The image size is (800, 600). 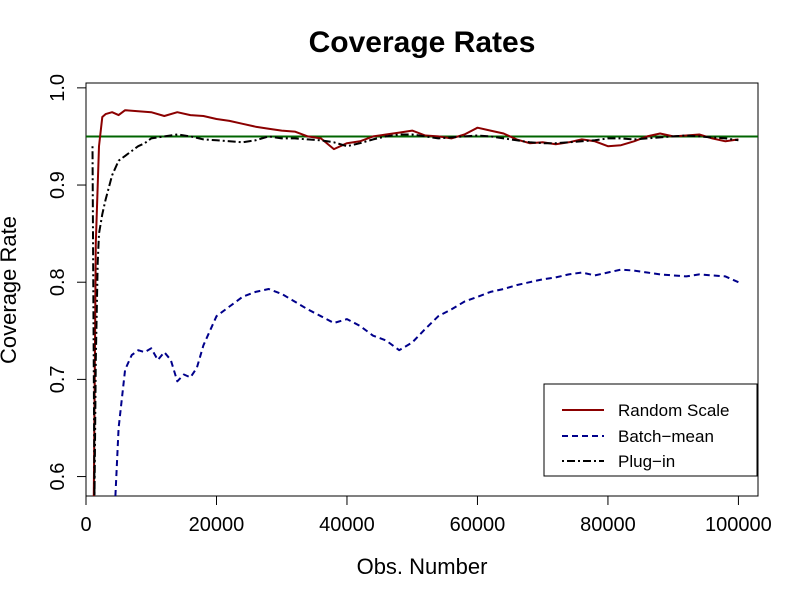 I want to click on y-tick-label: 0.9, so click(x=58, y=185).